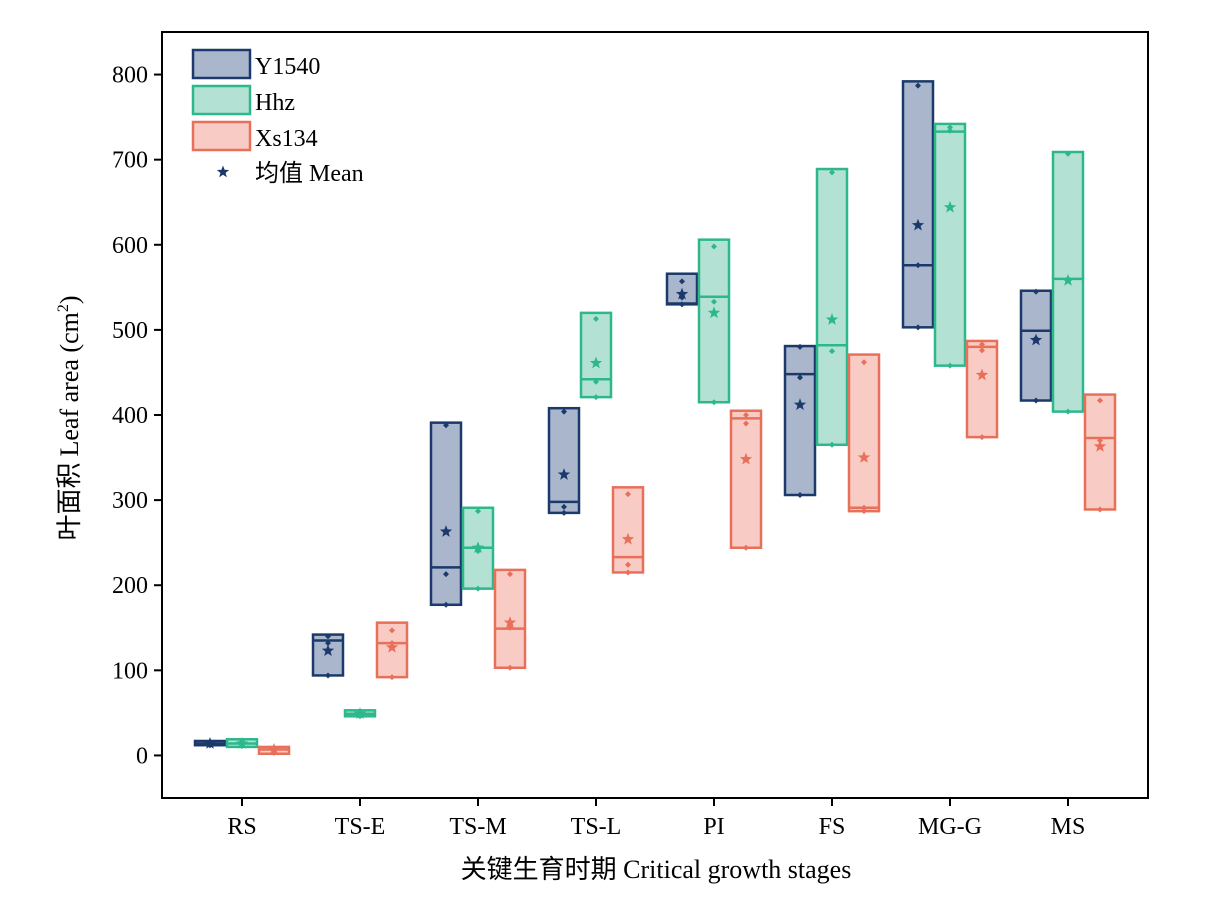 This screenshot has width=1223, height=912. What do you see at coordinates (130, 246) in the screenshot?
I see `y-tick-label: 600` at bounding box center [130, 246].